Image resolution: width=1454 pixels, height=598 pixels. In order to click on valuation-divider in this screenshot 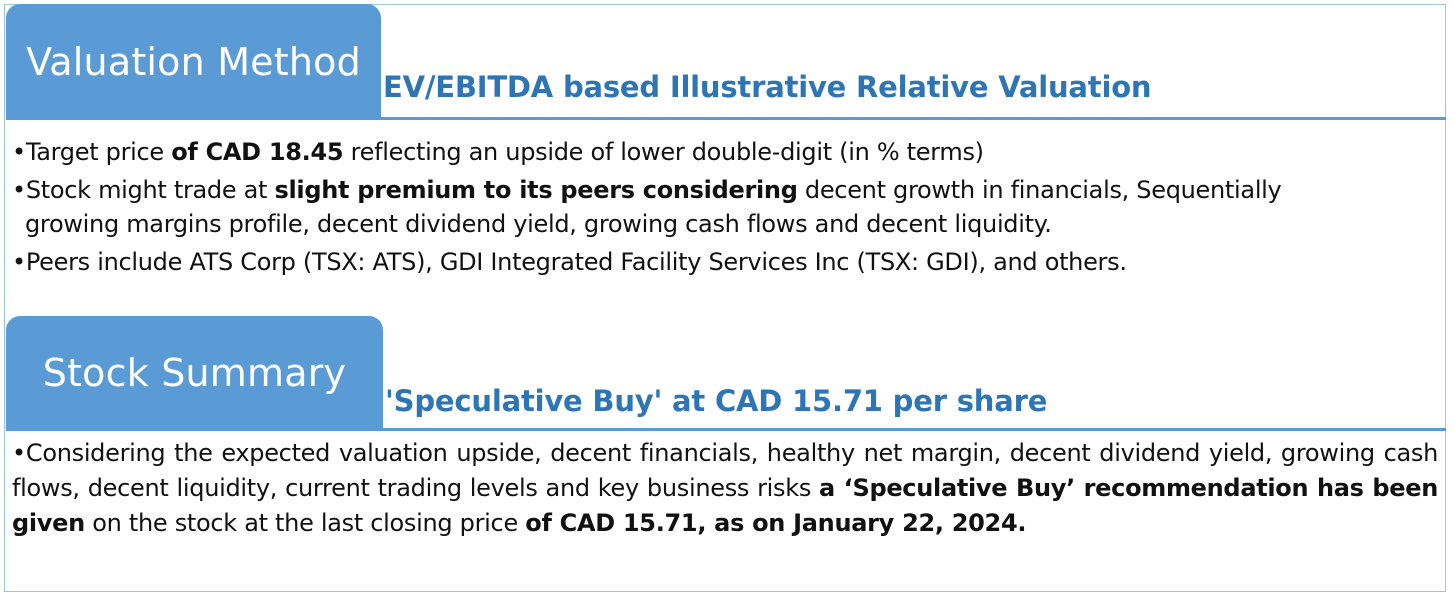, I will do `click(726, 118)`.